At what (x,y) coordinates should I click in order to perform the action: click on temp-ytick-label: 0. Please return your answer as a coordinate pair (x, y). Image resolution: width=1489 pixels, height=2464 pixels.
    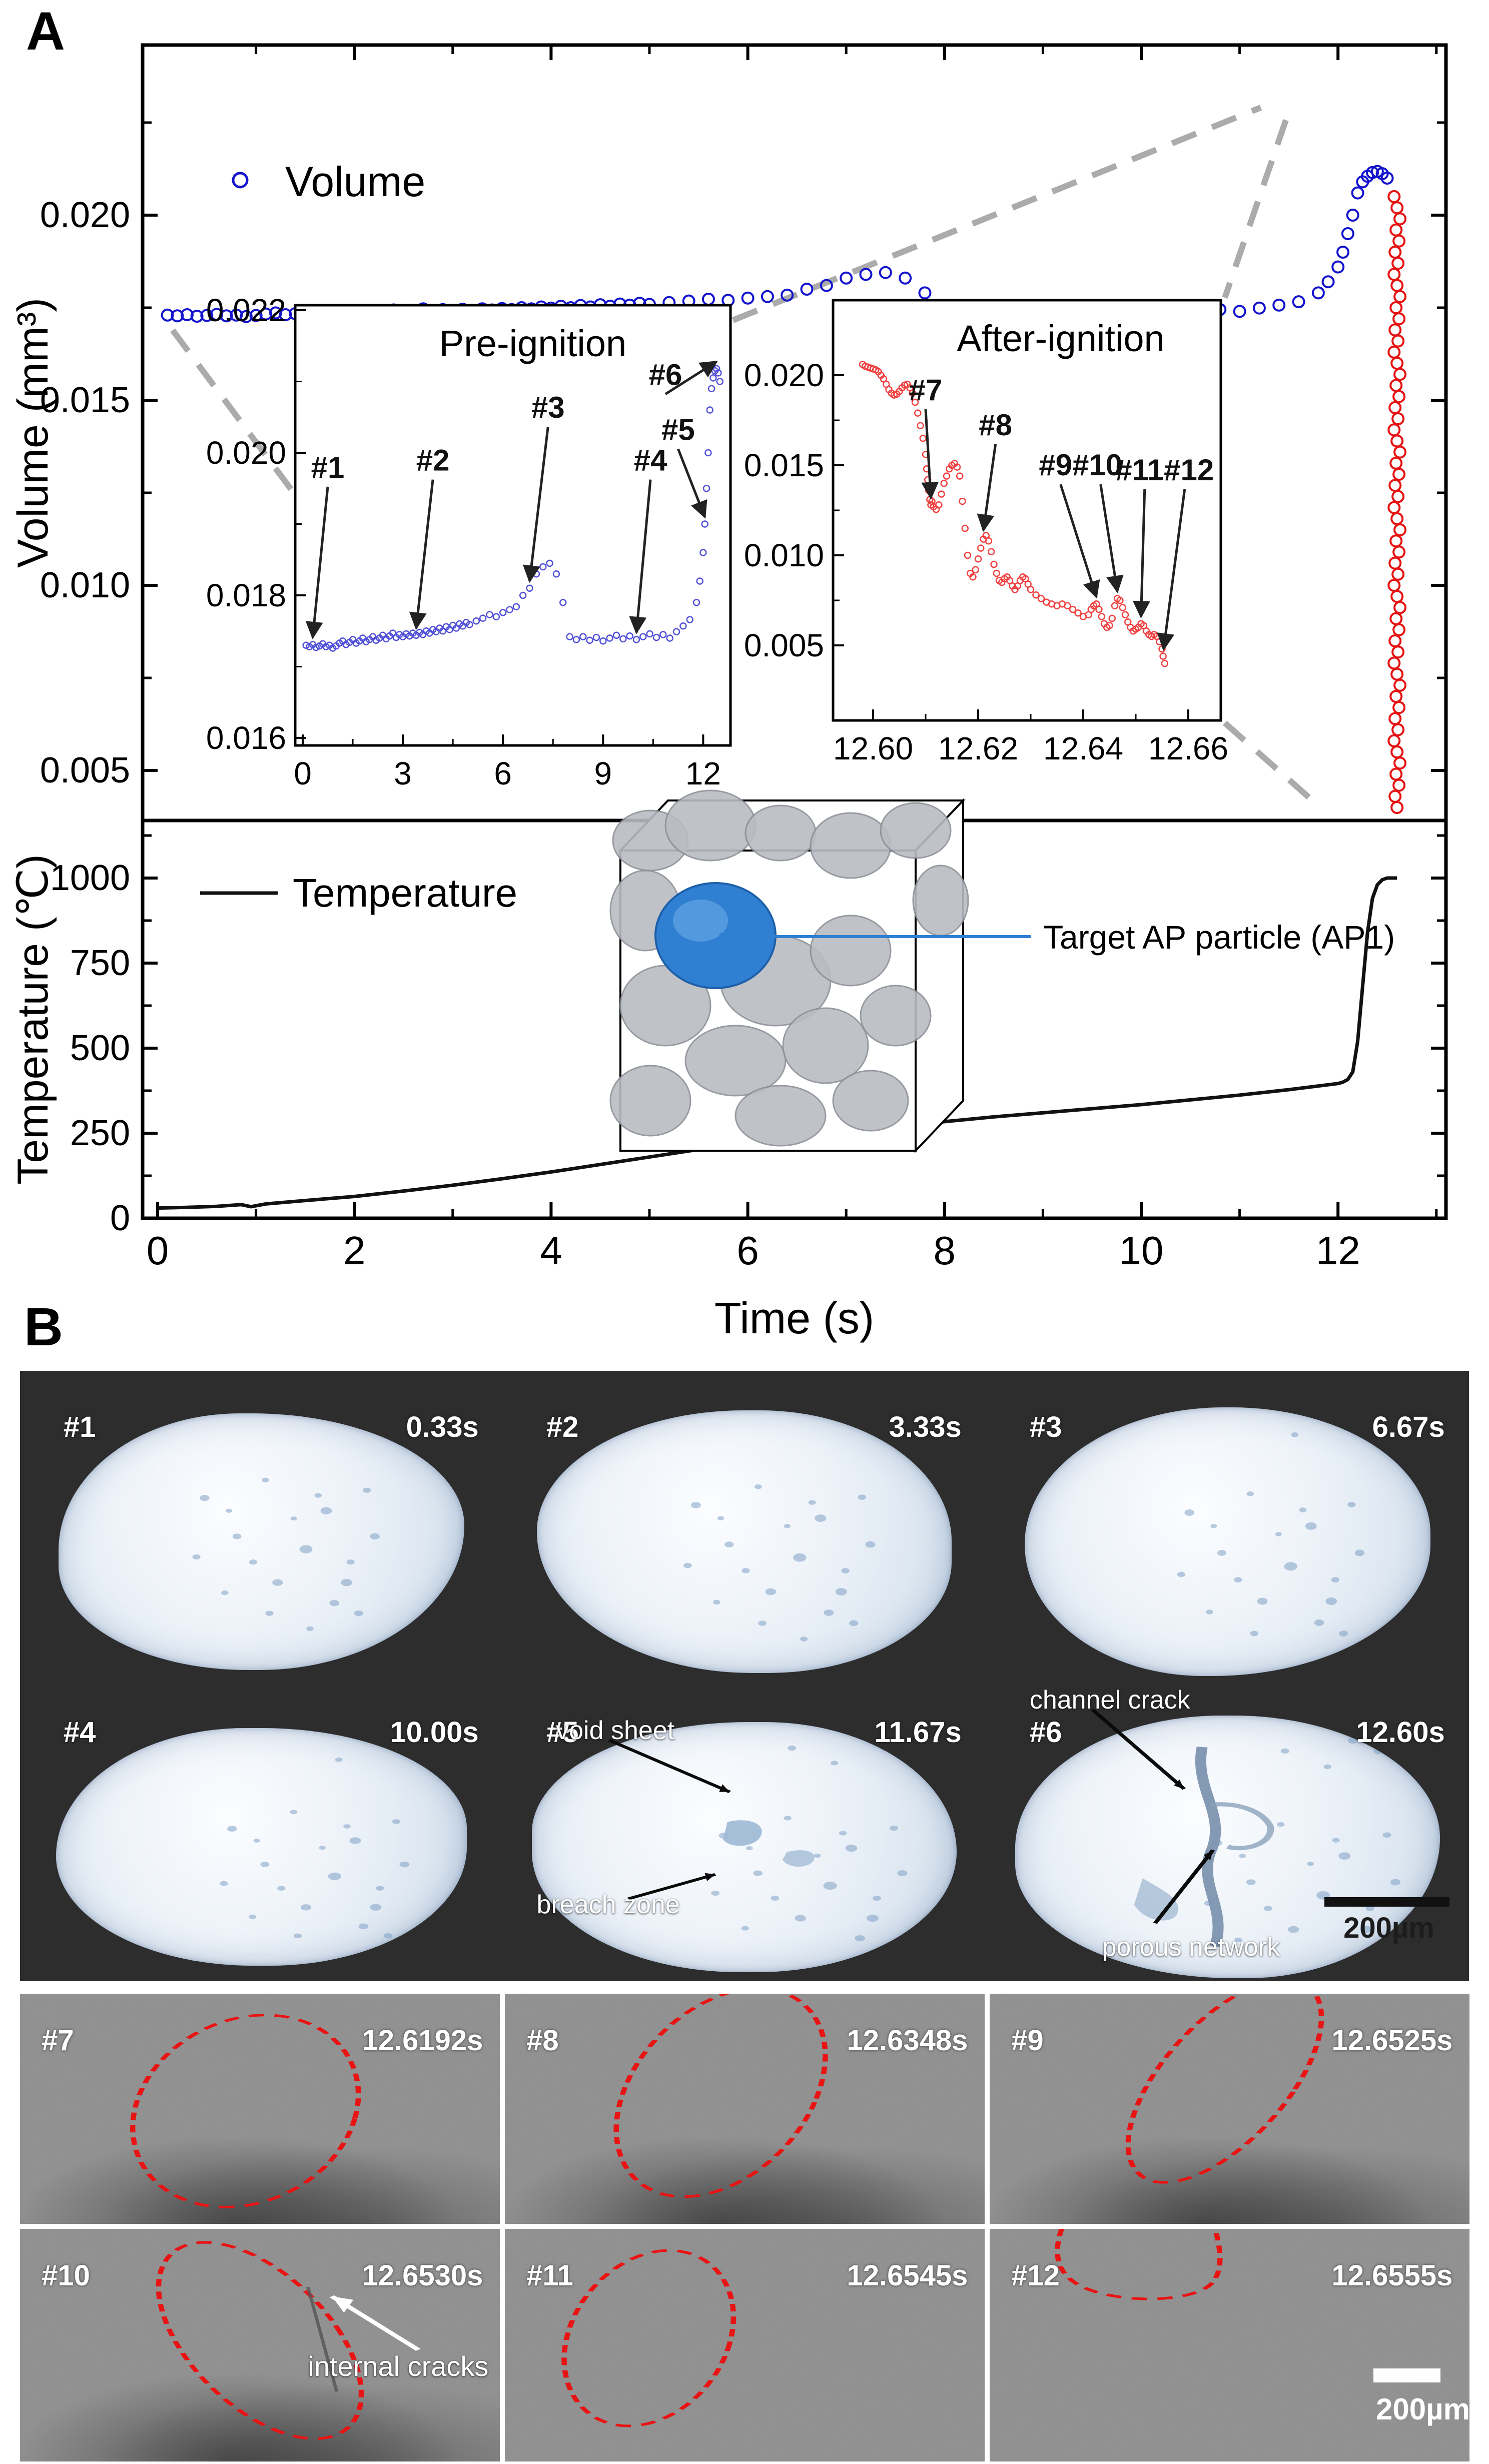
    Looking at the image, I should click on (120, 1218).